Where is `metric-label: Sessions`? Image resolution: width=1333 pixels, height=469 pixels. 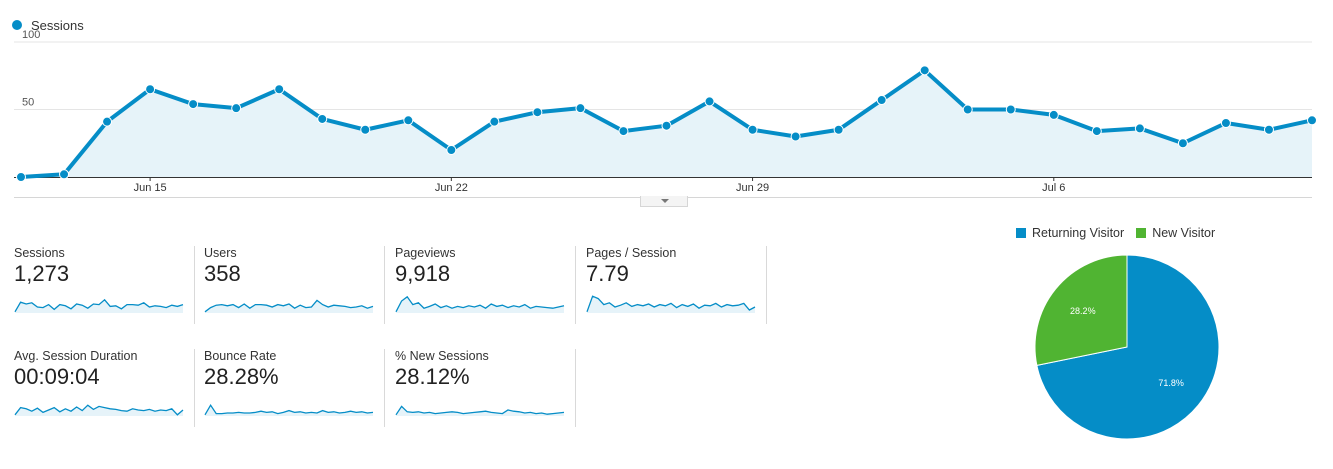
metric-label: Sessions is located at coordinates (39, 253).